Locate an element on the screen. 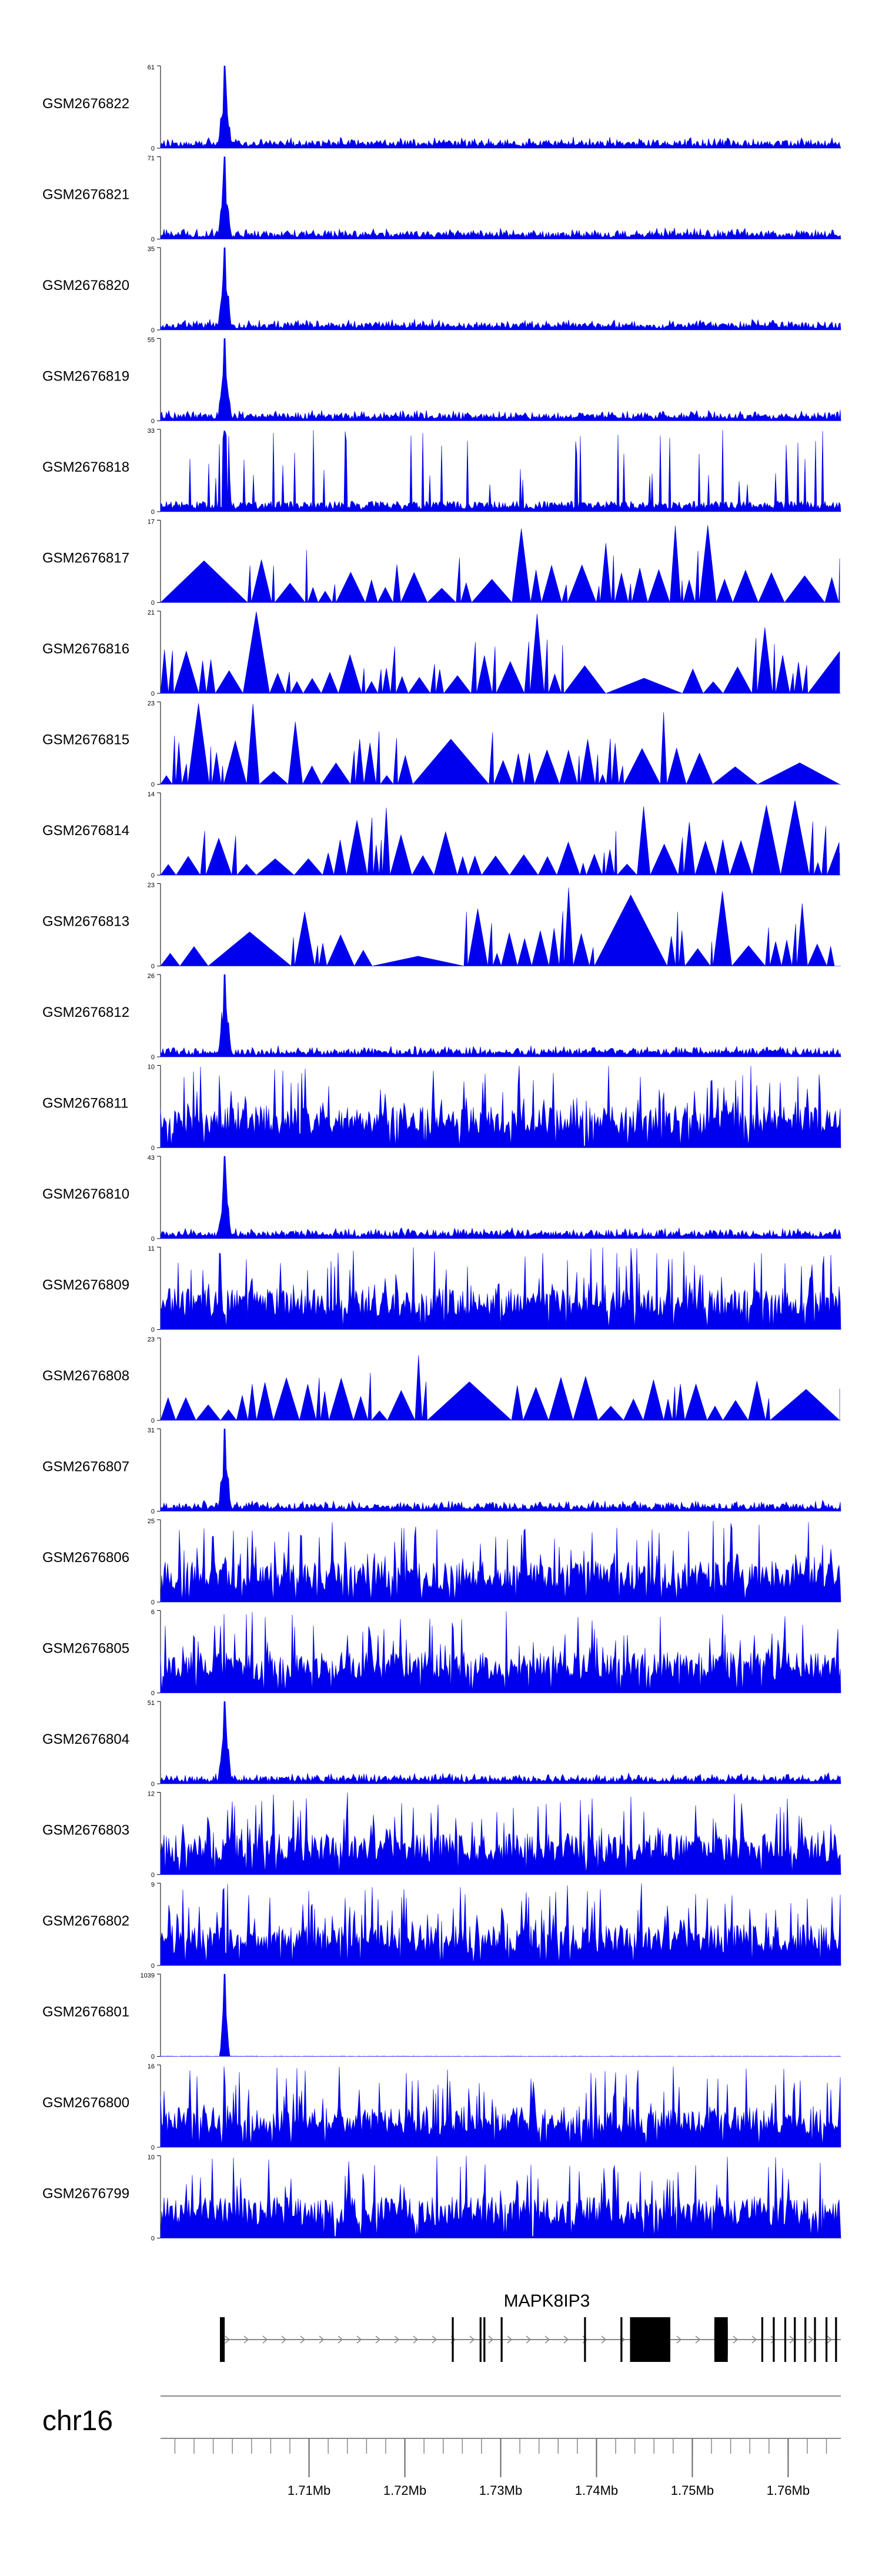 The width and height of the screenshot is (882, 2576). y-max-label: 16 is located at coordinates (151, 2066).